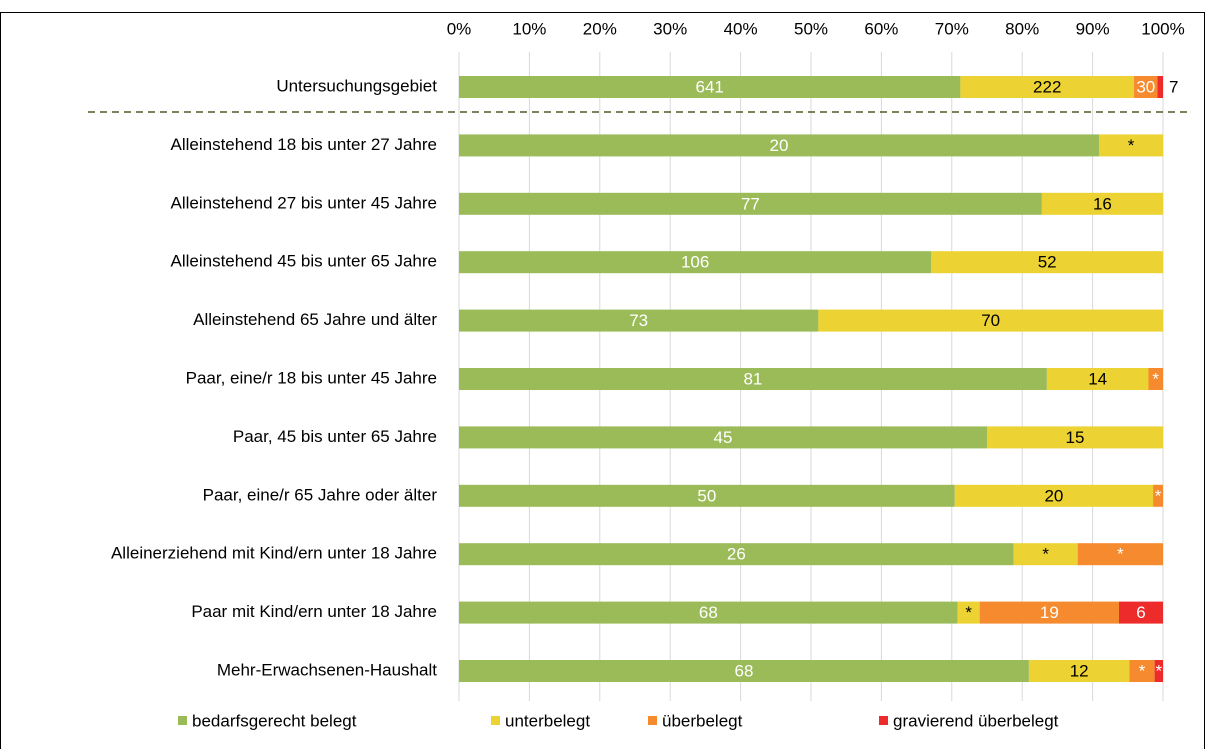 This screenshot has width=1206, height=749. Describe the element at coordinates (881, 28) in the screenshot. I see `x-tick-label: 60%` at that location.